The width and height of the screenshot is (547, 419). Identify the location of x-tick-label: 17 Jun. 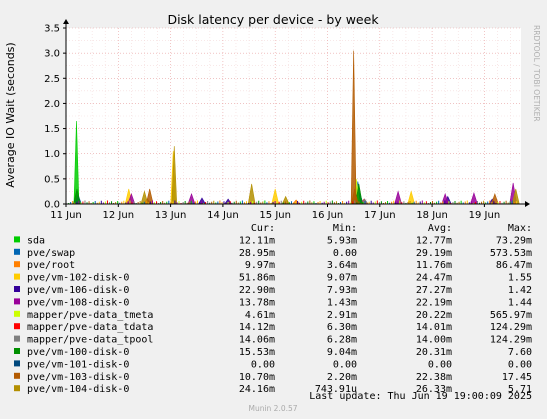
(380, 215).